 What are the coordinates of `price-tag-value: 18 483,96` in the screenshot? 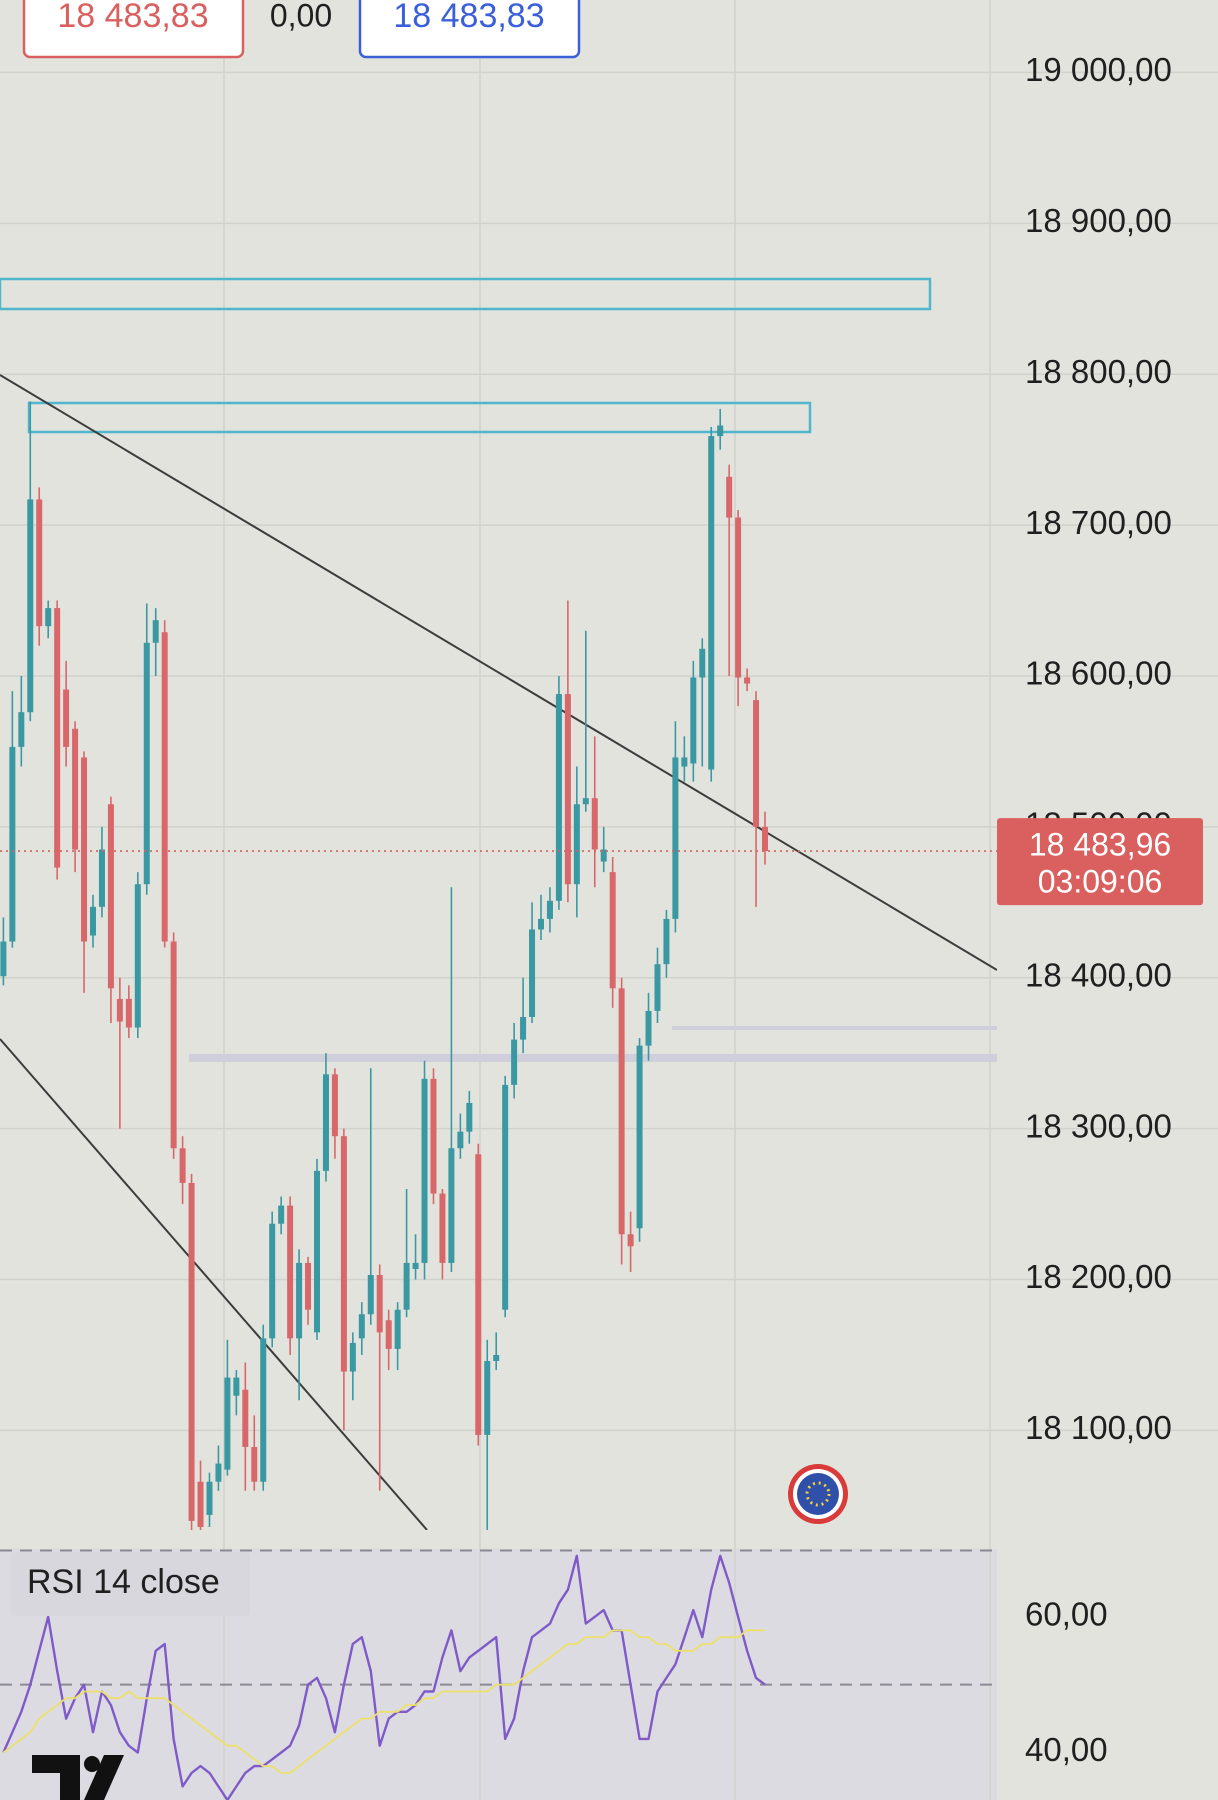 It's located at (1100, 845).